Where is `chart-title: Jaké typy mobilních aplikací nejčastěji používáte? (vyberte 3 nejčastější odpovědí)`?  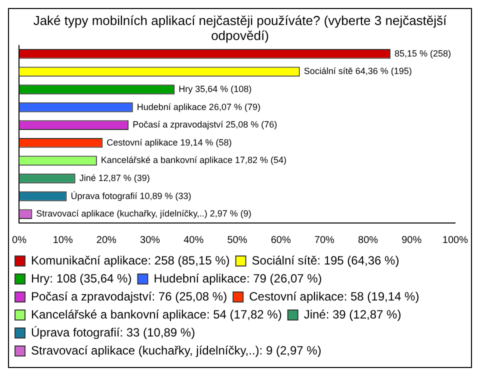
chart-title: Jaké typy mobilních aplikací nejčastěji používáte? (vyberte 3 nejčastější odpovědí) is located at coordinates (240, 28).